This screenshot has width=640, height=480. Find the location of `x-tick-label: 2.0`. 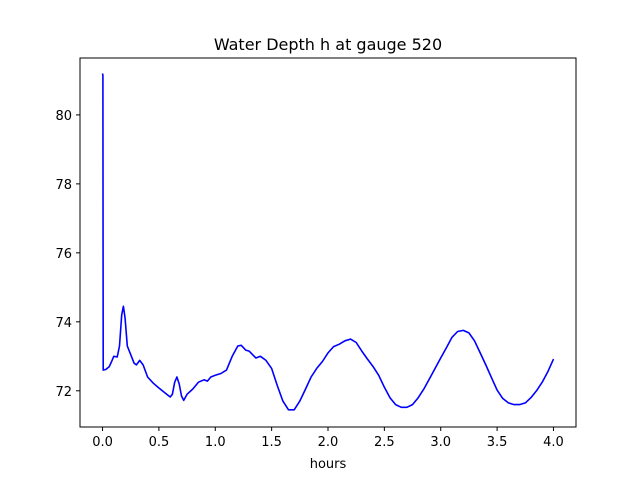

x-tick-label: 2.0 is located at coordinates (328, 442).